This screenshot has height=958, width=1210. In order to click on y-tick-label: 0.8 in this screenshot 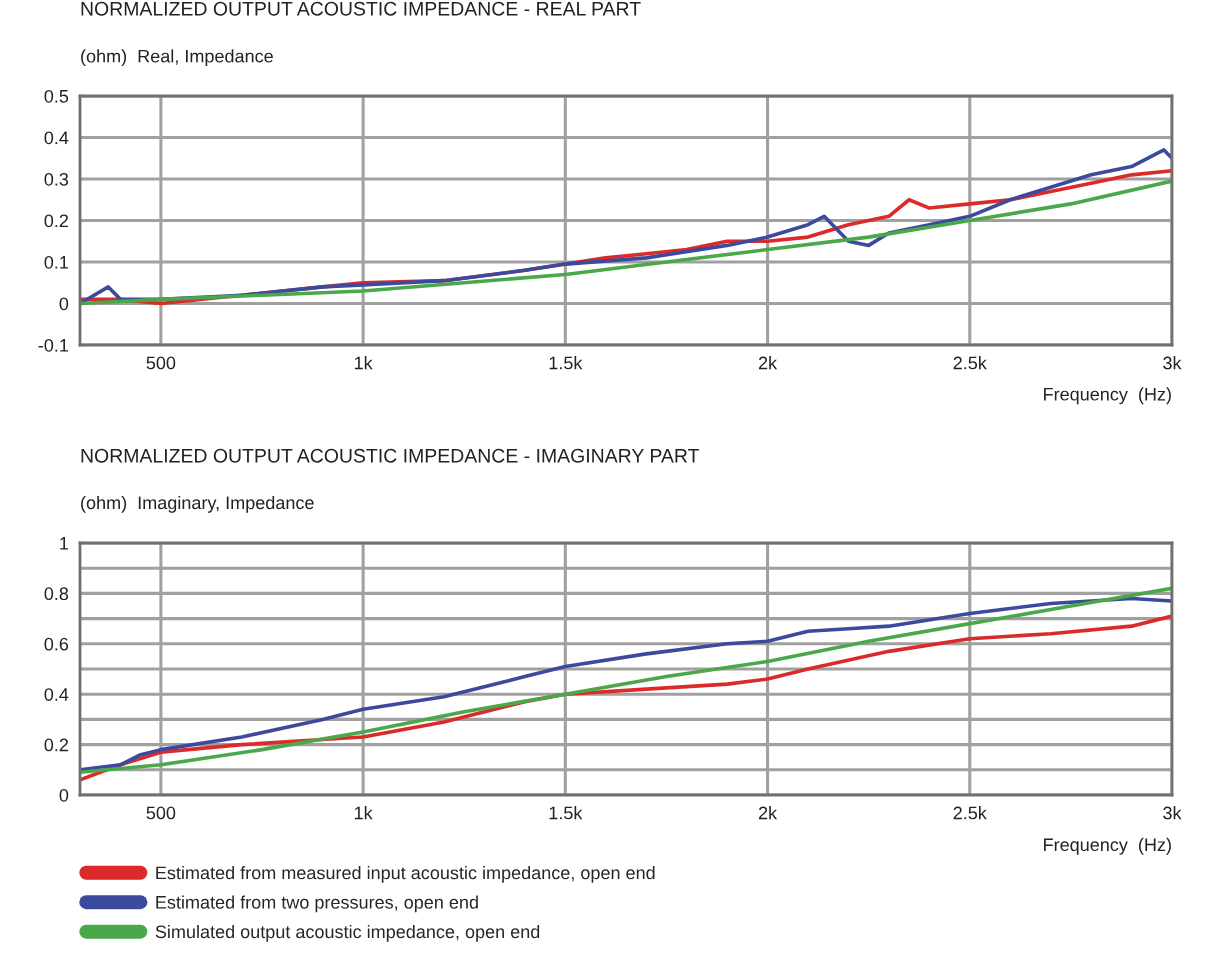, I will do `click(56, 594)`.